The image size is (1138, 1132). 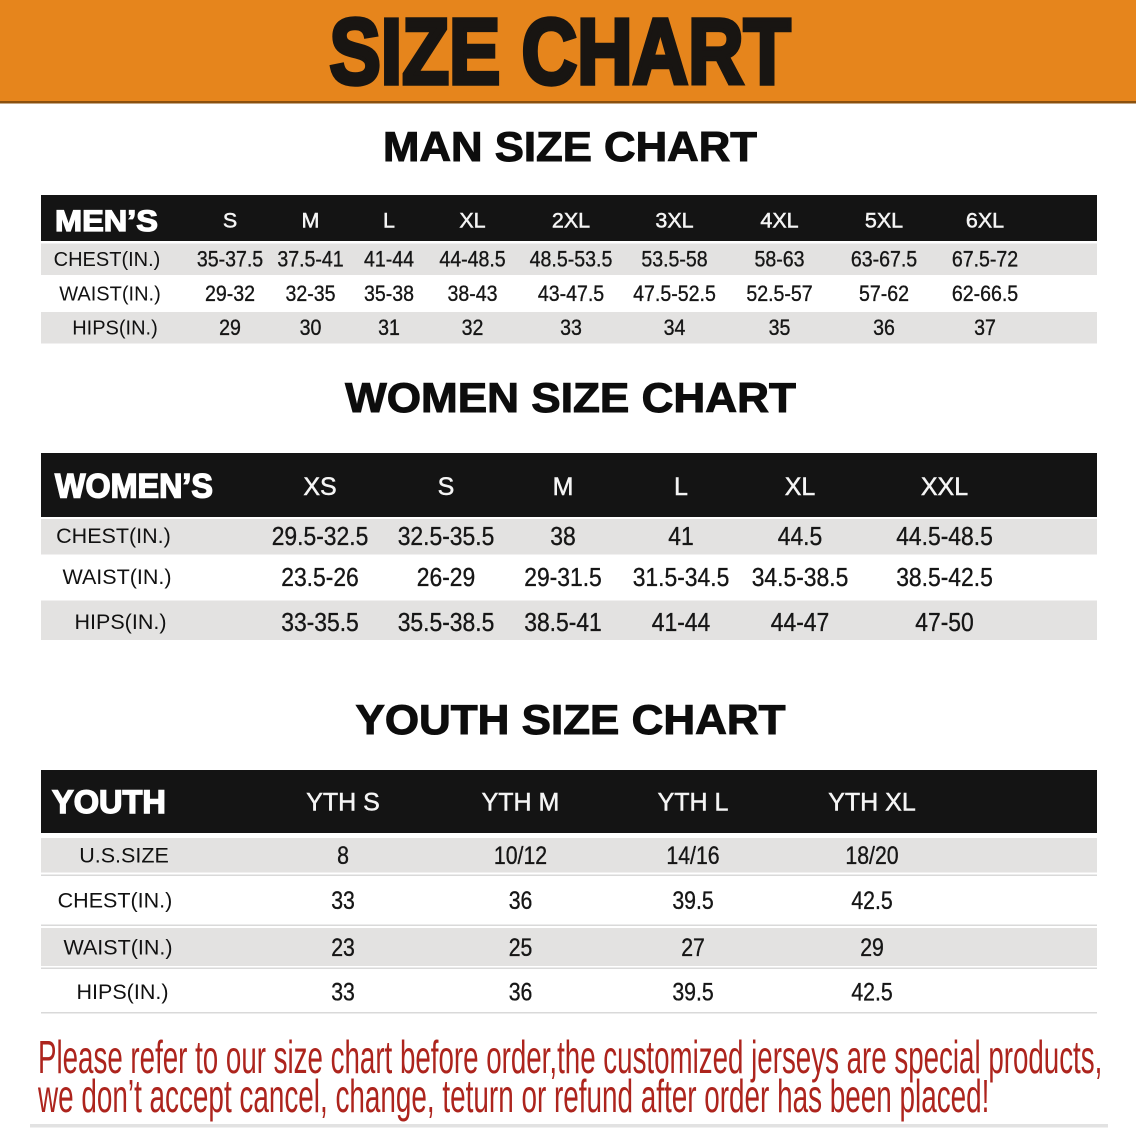 I want to click on svg-text: WOMEN SIZE CHART, so click(x=570, y=398).